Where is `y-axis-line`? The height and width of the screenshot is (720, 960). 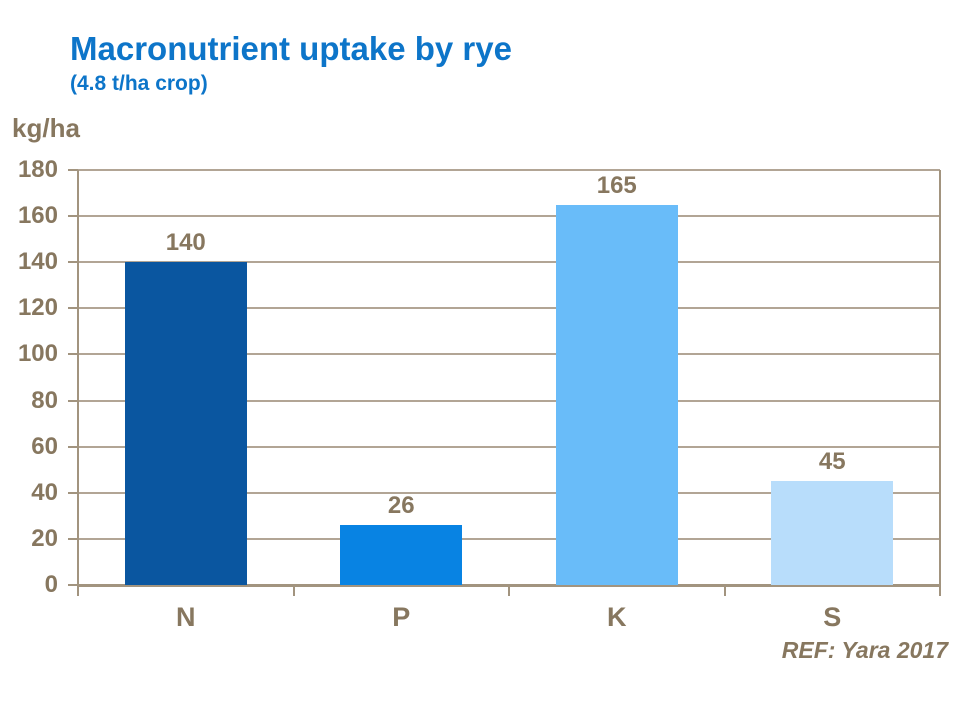
y-axis-line is located at coordinates (78, 377).